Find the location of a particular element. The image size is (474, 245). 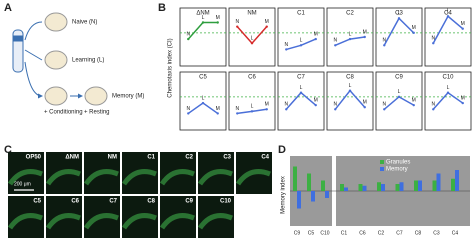

y-axis-label: Memory index is located at coordinates (284, 195).